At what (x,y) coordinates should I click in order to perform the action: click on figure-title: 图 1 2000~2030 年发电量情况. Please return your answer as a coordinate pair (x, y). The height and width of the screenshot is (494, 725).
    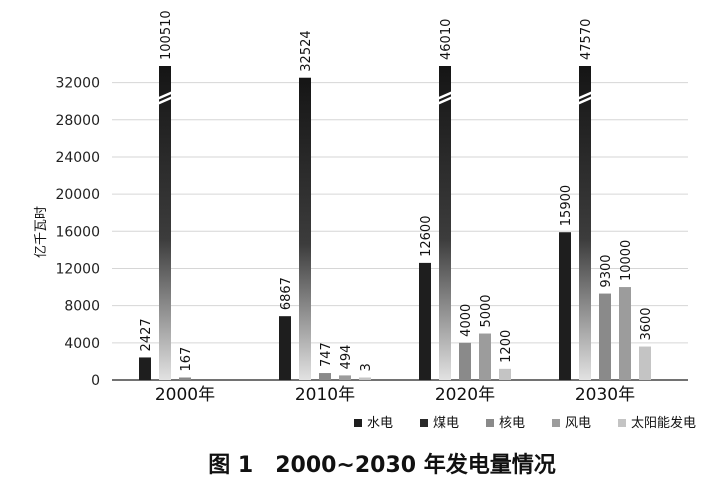
    Looking at the image, I should click on (382, 465).